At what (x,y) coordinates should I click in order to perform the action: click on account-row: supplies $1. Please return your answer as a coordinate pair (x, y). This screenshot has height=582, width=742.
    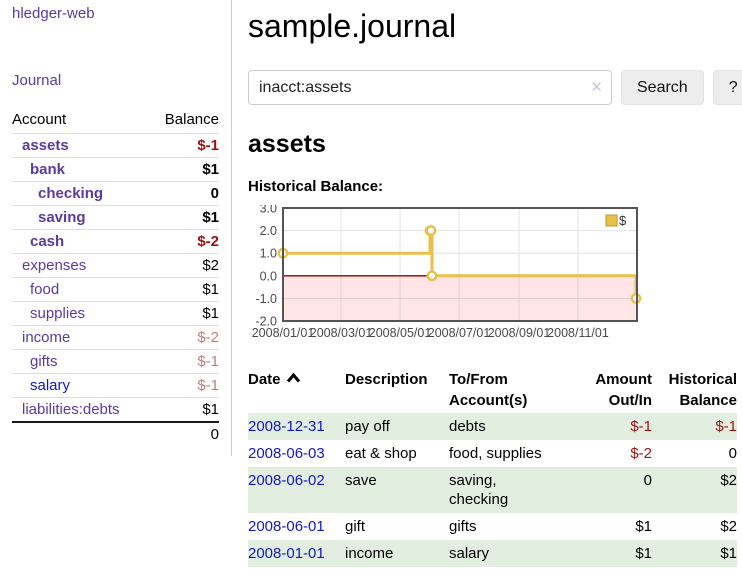
    Looking at the image, I should click on (115, 313).